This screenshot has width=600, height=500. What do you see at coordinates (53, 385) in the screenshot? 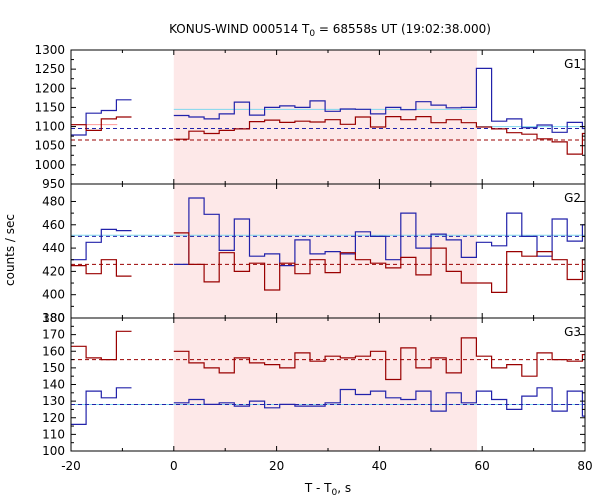
I see `y-tick-label-g3-140: 140` at bounding box center [53, 385].